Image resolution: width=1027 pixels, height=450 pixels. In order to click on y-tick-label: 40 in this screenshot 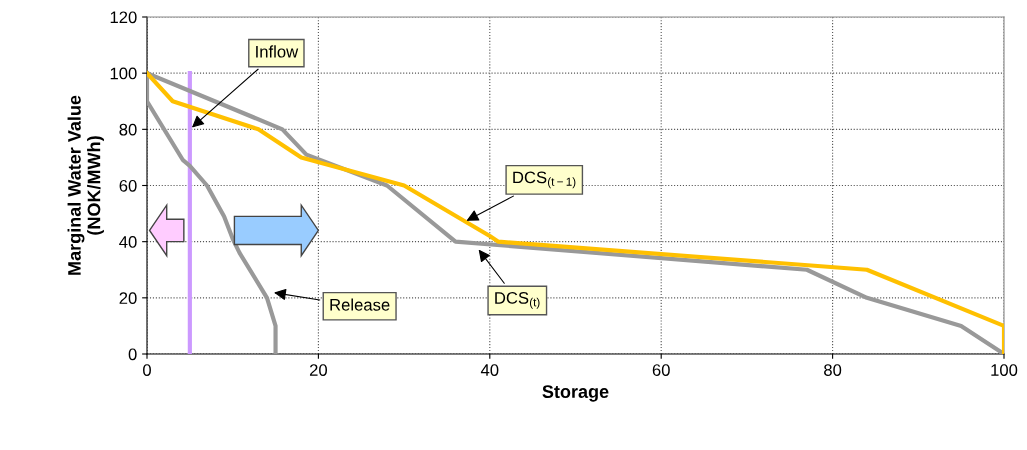, I will do `click(128, 242)`.